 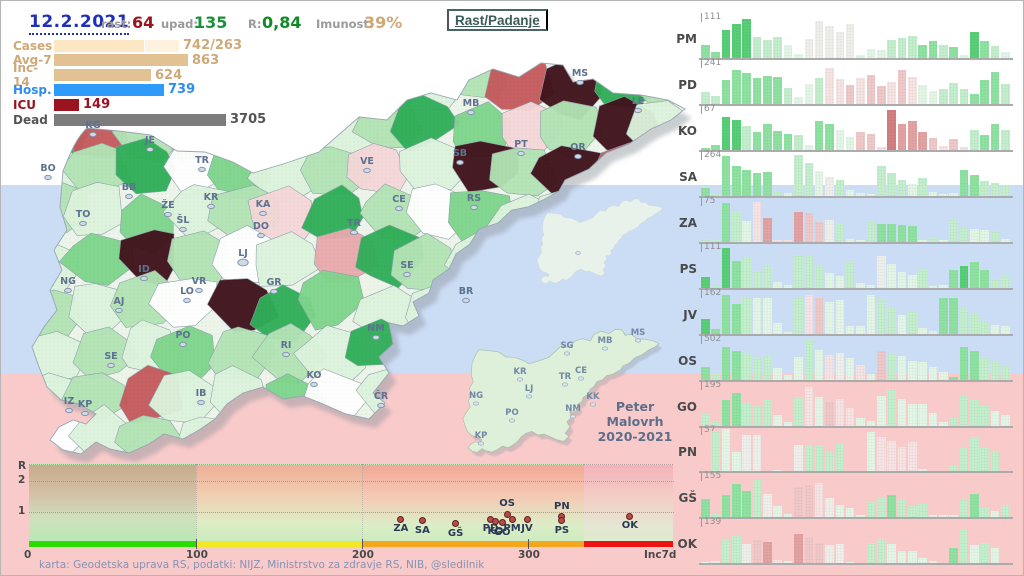 What do you see at coordinates (286, 345) in the screenshot?
I see `svg-text: RI` at bounding box center [286, 345].